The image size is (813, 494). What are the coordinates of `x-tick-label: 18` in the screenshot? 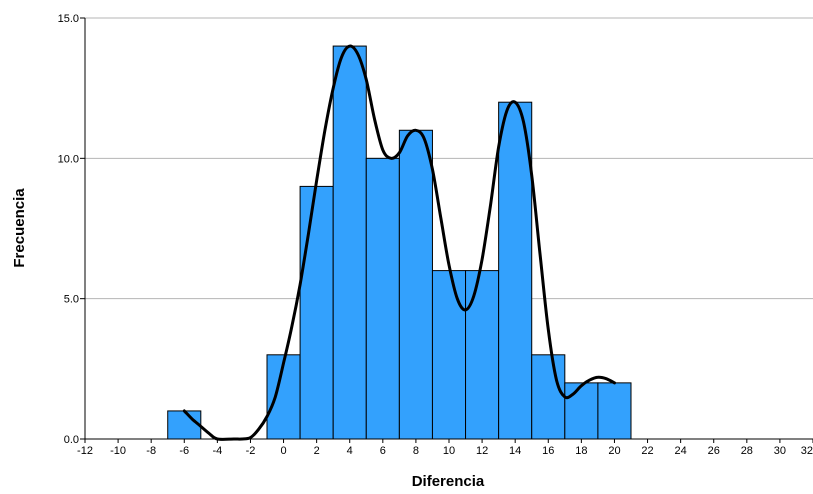 It's located at (581, 451).